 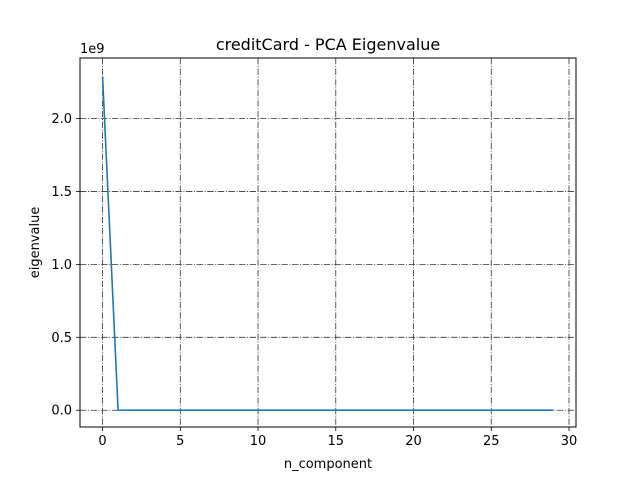 I want to click on y-tick-label: 0.5, so click(x=61, y=338).